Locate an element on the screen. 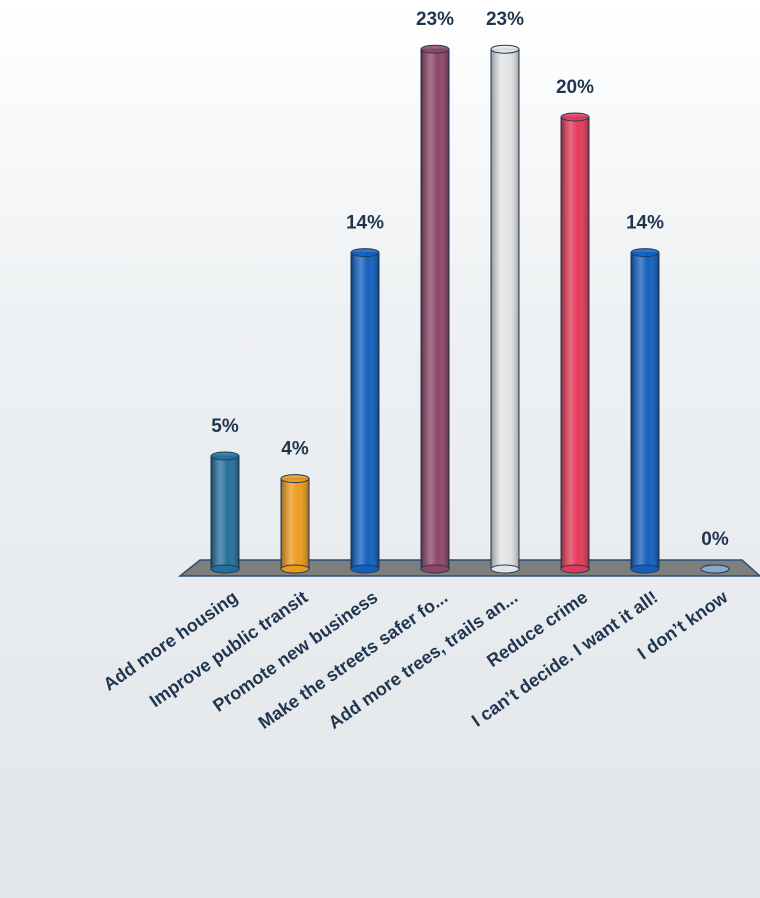 The height and width of the screenshot is (898, 760). value-label: 20% is located at coordinates (575, 87).